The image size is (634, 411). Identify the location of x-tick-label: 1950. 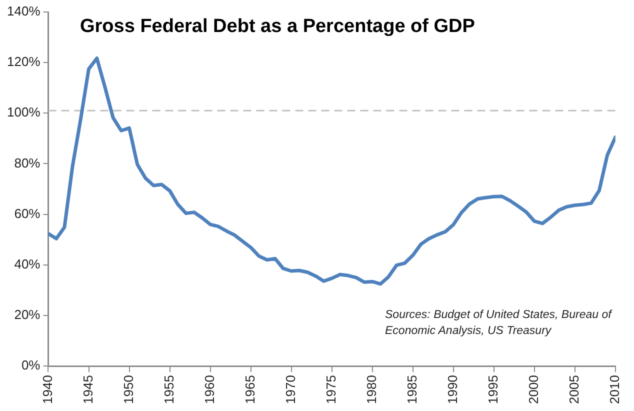
(128, 389).